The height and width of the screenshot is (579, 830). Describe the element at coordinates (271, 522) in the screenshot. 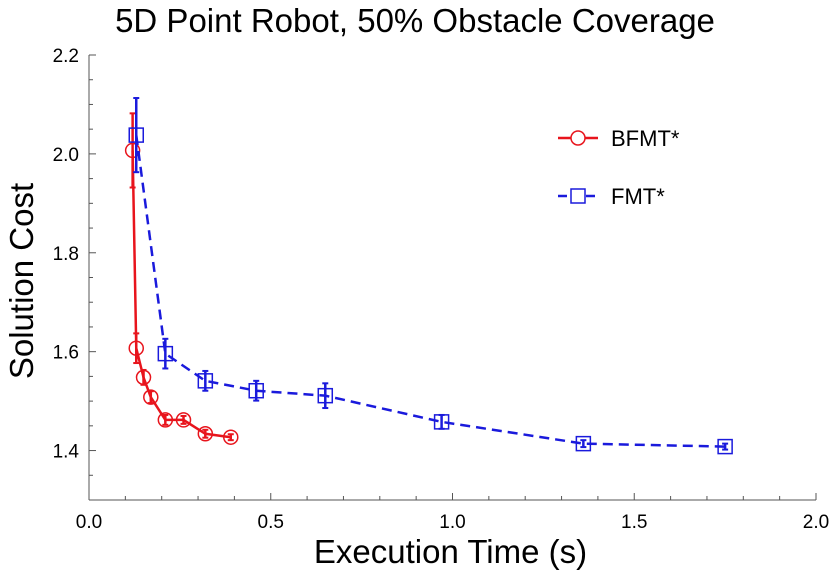

I see `x-tick-label: 0.5` at that location.